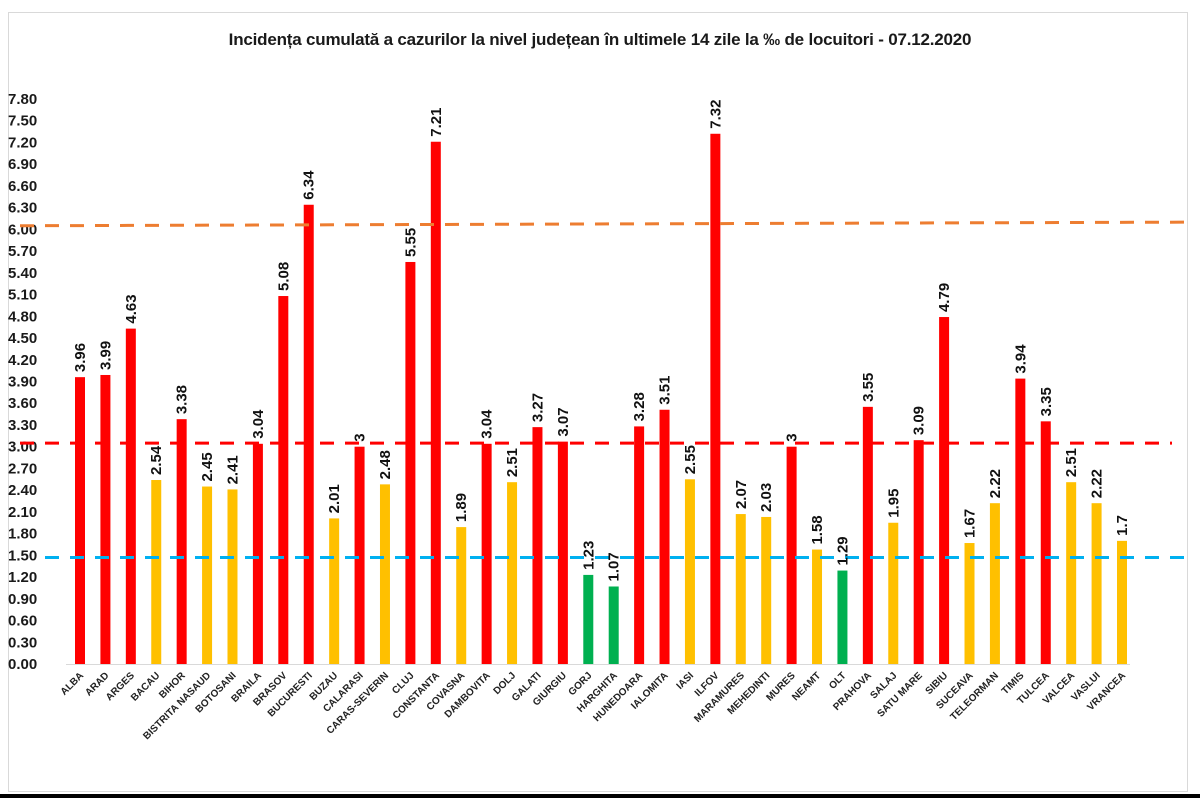 The height and width of the screenshot is (801, 1200). What do you see at coordinates (22, 621) in the screenshot?
I see `y-tick-label: 0.60` at bounding box center [22, 621].